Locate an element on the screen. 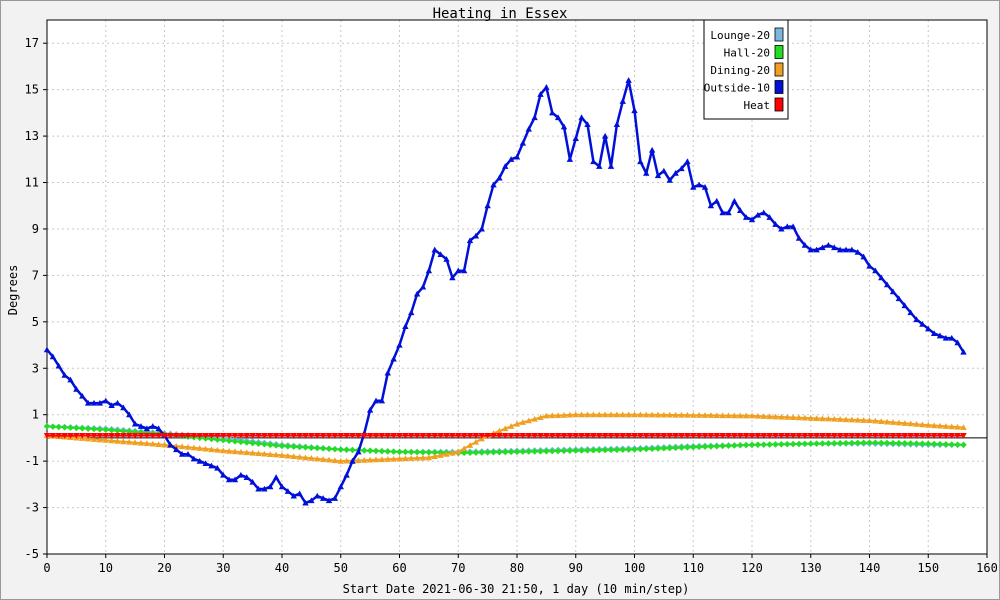  x-tick-label: 150 is located at coordinates (928, 568).